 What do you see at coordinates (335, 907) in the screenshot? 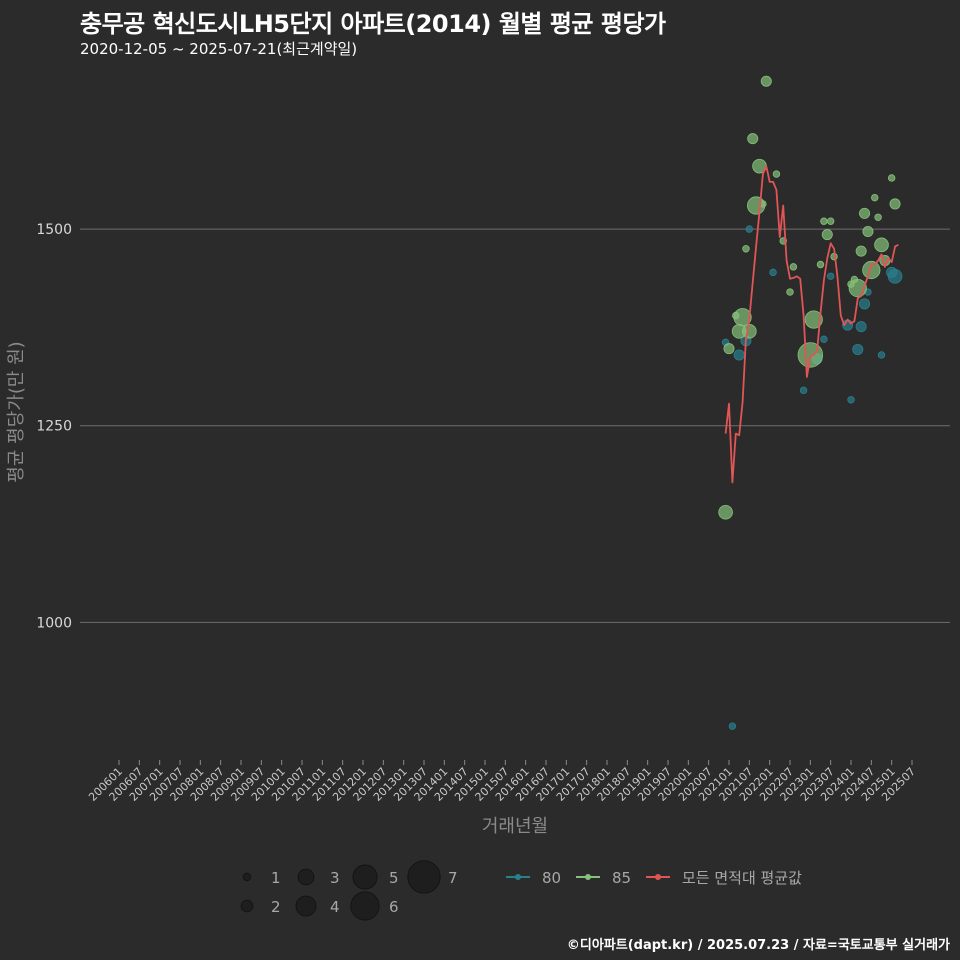
I see `legend-size-label: 4` at bounding box center [335, 907].